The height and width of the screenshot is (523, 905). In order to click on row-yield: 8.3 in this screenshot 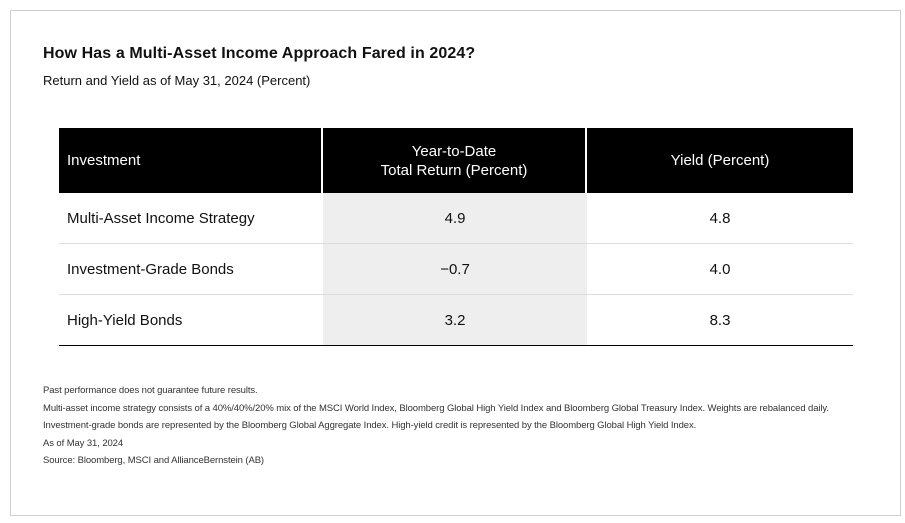, I will do `click(720, 320)`.